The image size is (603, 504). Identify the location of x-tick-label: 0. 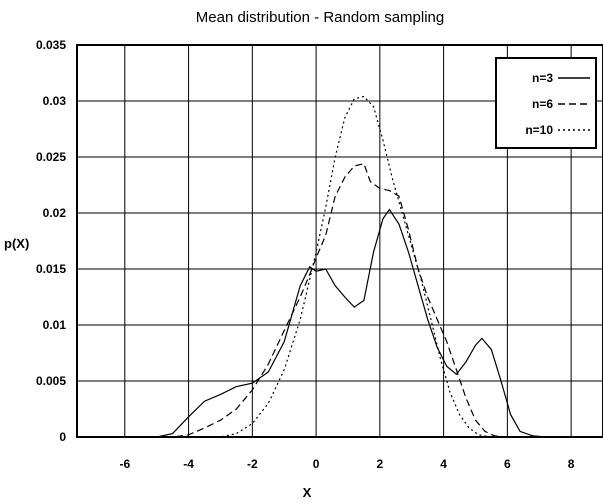
(316, 464).